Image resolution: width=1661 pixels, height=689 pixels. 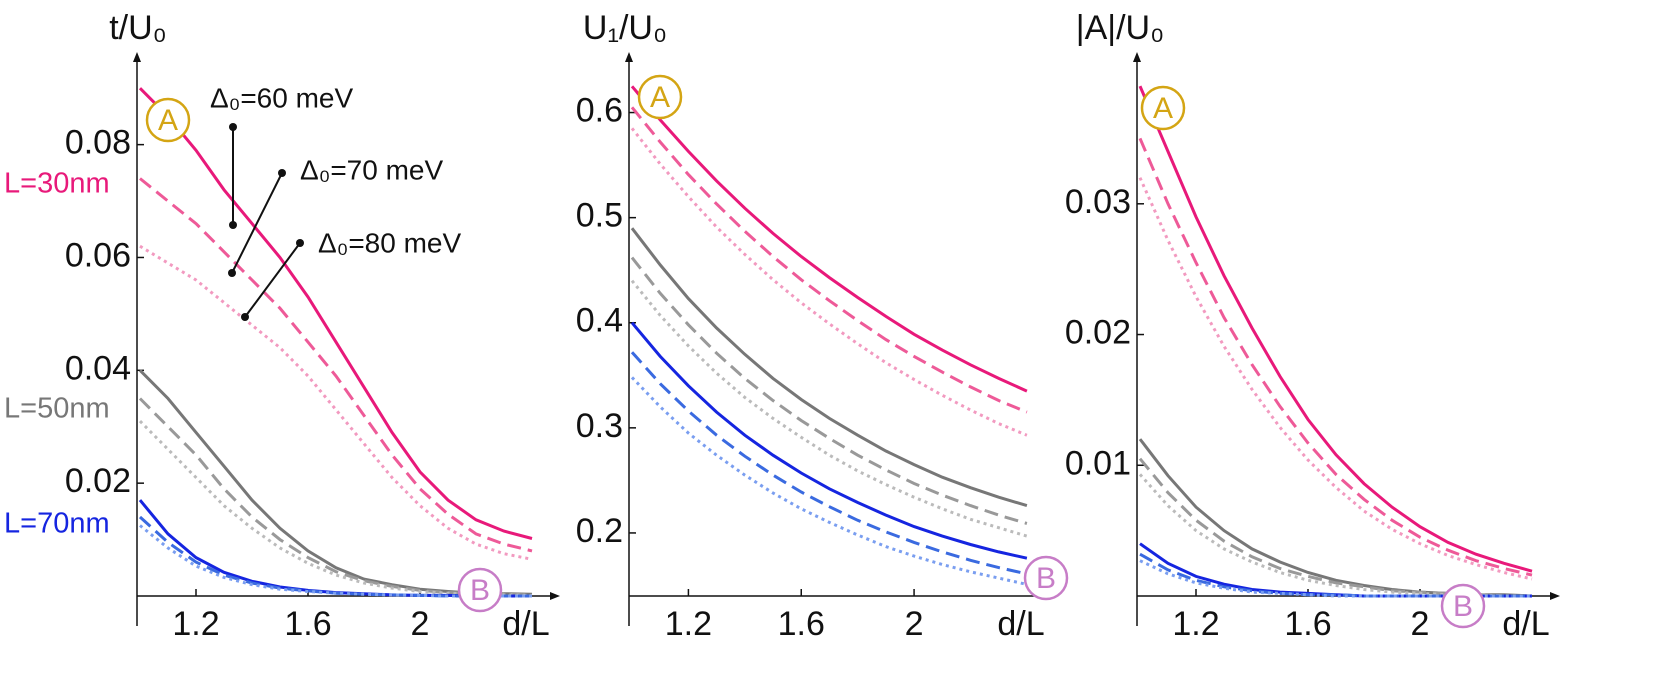 I want to click on y-tick-label: 0.3, so click(x=599, y=426).